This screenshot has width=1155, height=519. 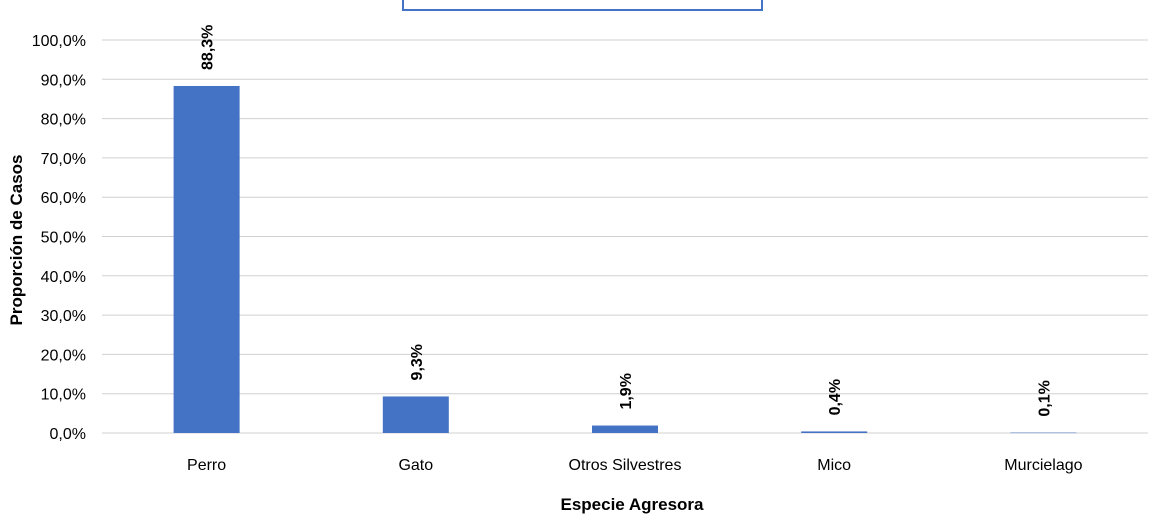 What do you see at coordinates (63, 238) in the screenshot?
I see `y-tick-label: 50,0%` at bounding box center [63, 238].